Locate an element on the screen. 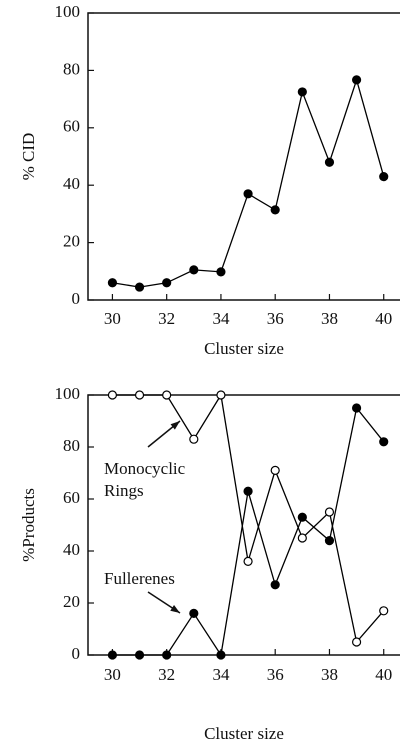 The height and width of the screenshot is (747, 403). annotation: Rings is located at coordinates (124, 490).